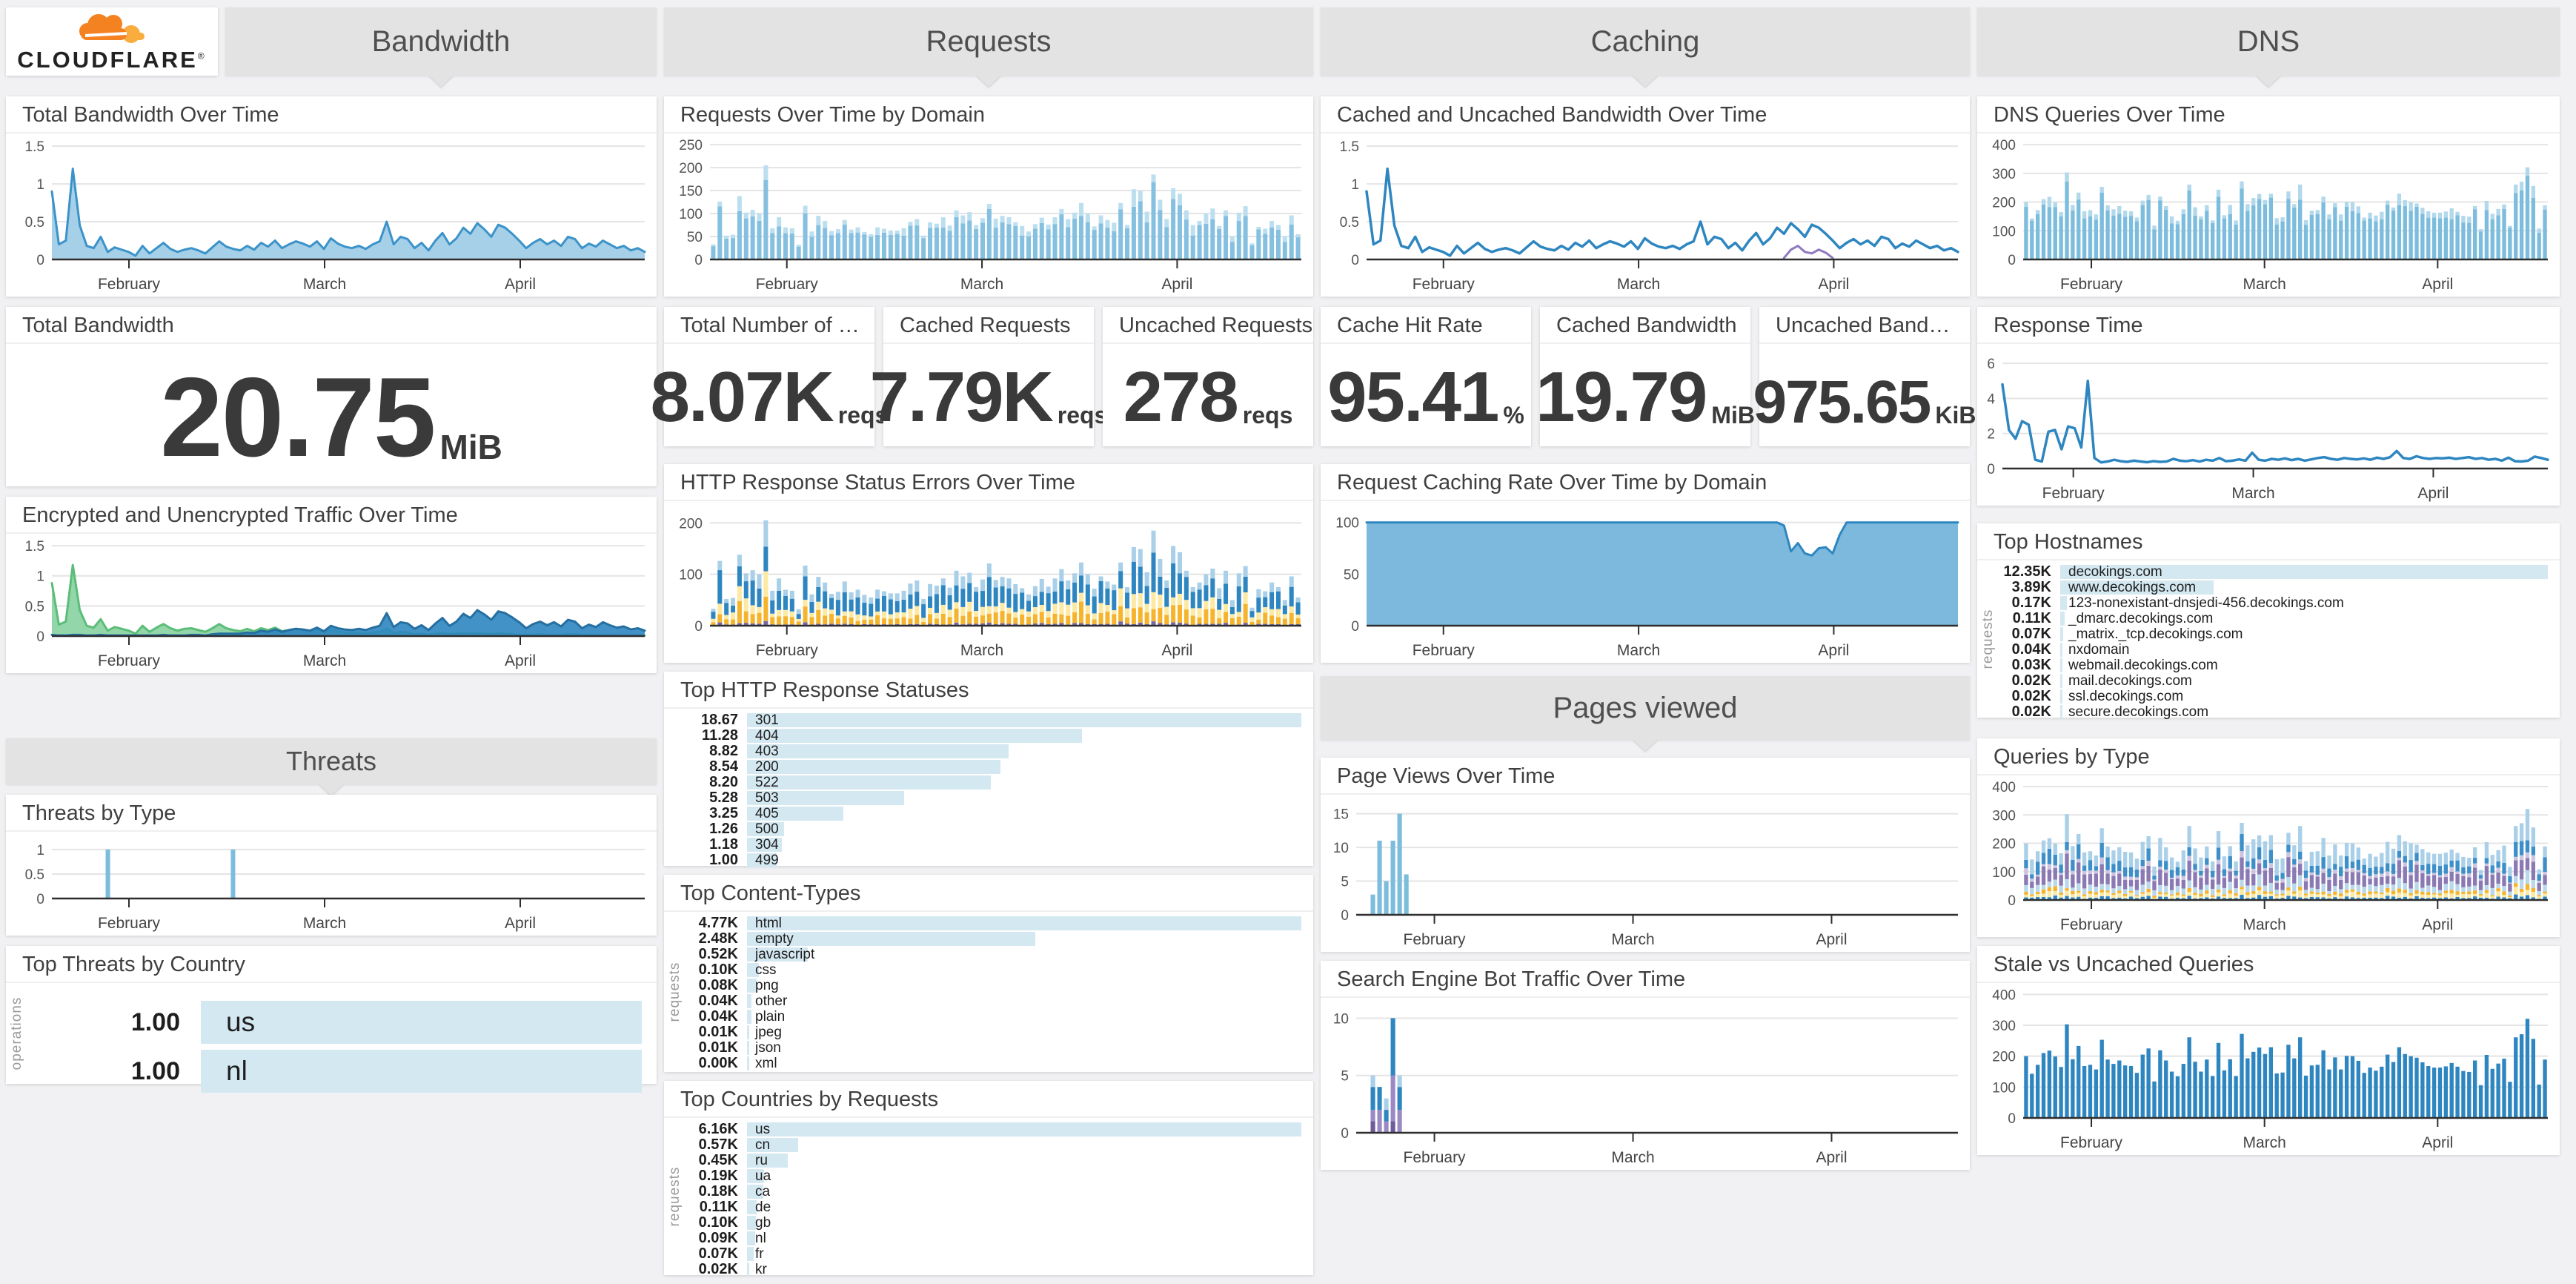  I want to click on list-row: 18.67 301, so click(989, 720).